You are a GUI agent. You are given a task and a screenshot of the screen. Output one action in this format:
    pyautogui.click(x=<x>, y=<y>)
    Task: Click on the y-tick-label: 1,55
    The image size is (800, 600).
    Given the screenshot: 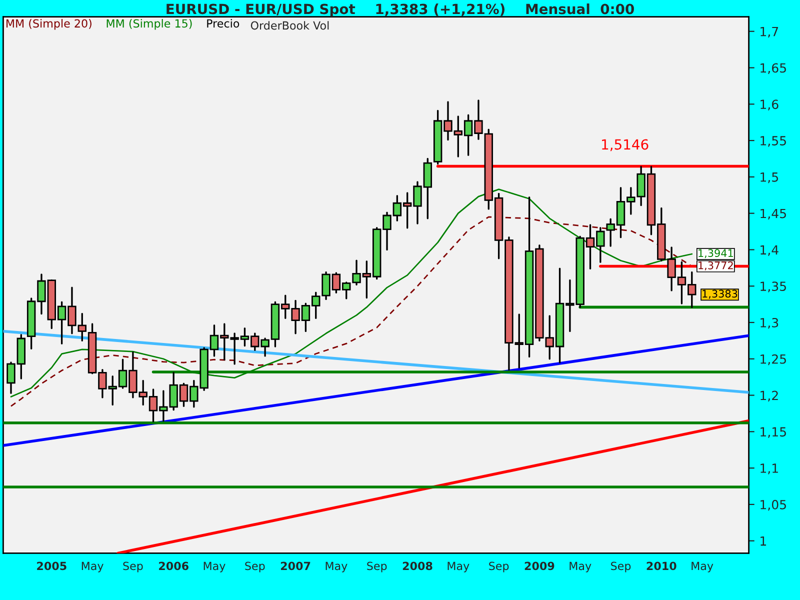 What is the action you would take?
    pyautogui.click(x=773, y=141)
    